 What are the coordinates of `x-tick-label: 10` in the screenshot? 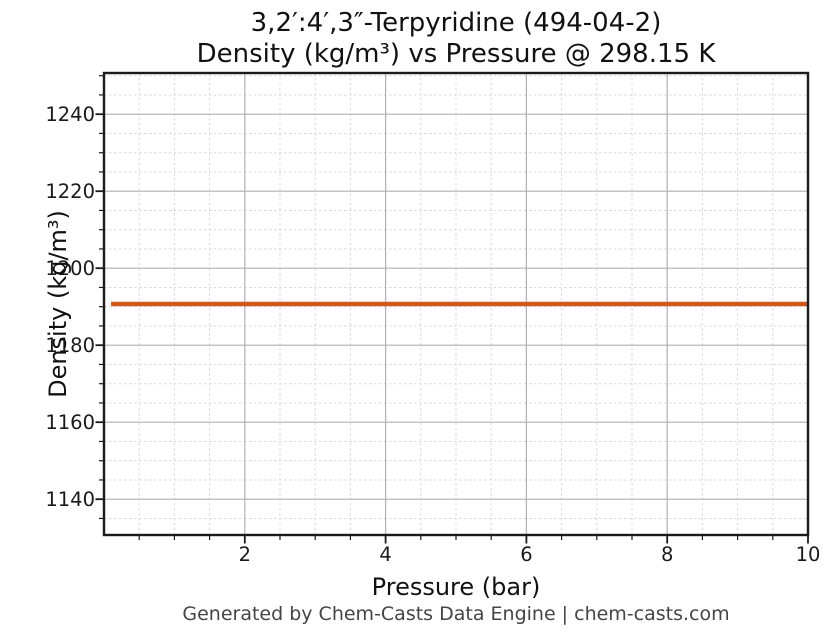 It's located at (808, 554).